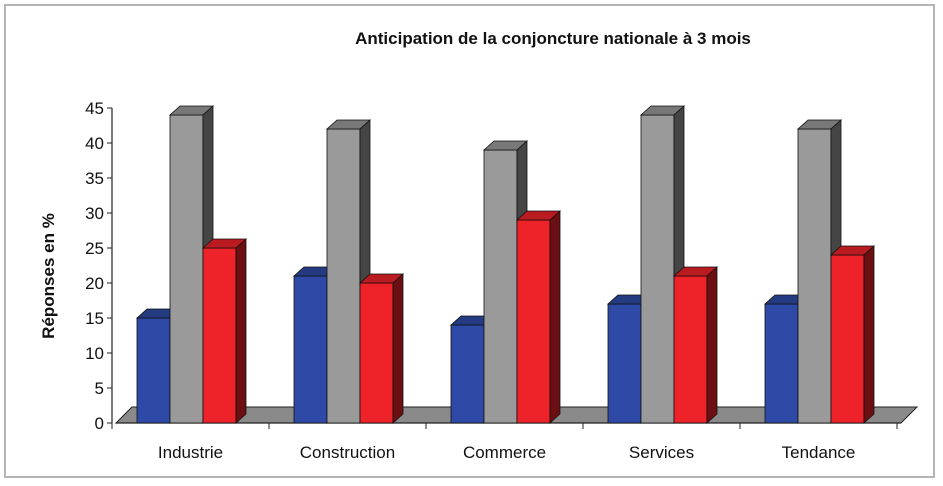 The height and width of the screenshot is (486, 943). I want to click on x-category-label: Services, so click(661, 452).